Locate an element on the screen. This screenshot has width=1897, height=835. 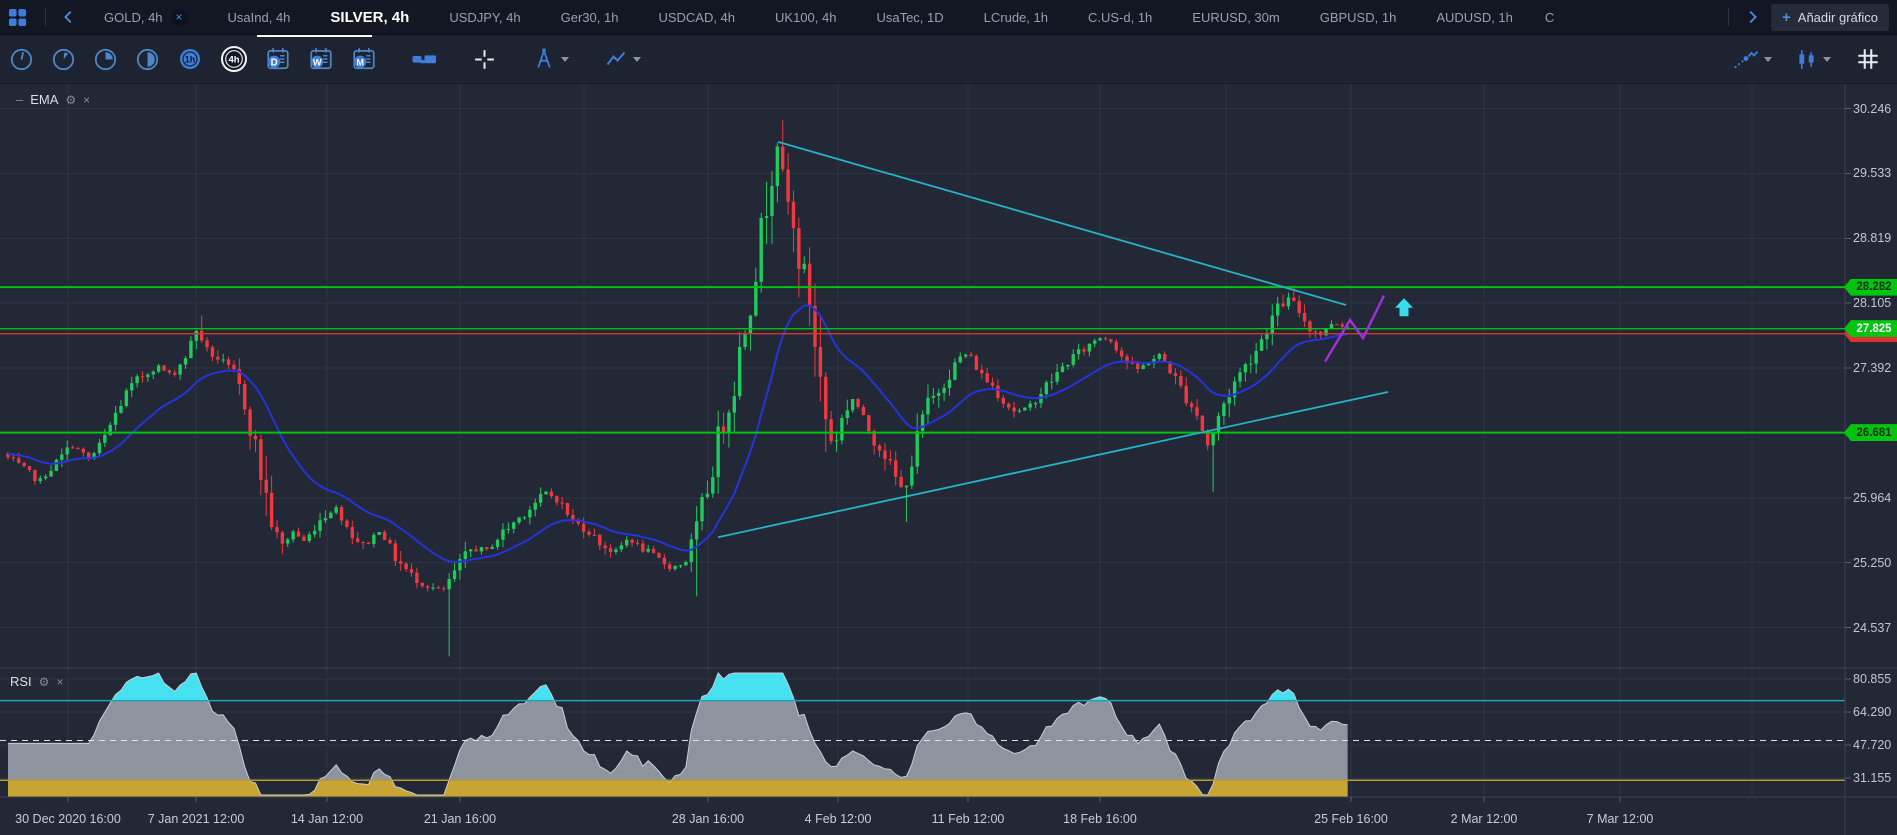
tf-4h-text: 4h is located at coordinates (233, 60).